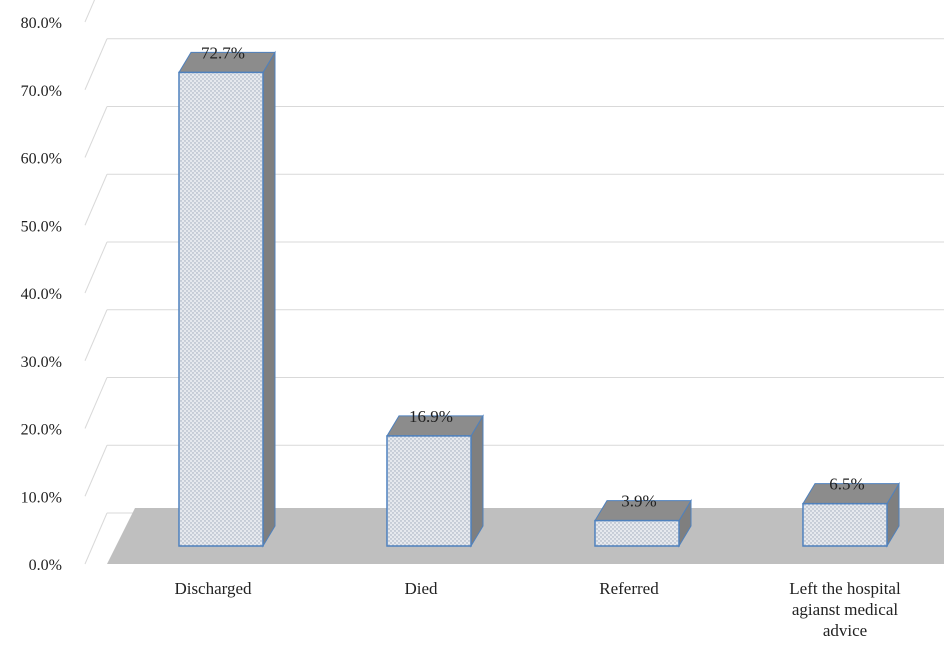 The image size is (944, 655). What do you see at coordinates (431, 416) in the screenshot?
I see `data-label: 16.9%` at bounding box center [431, 416].